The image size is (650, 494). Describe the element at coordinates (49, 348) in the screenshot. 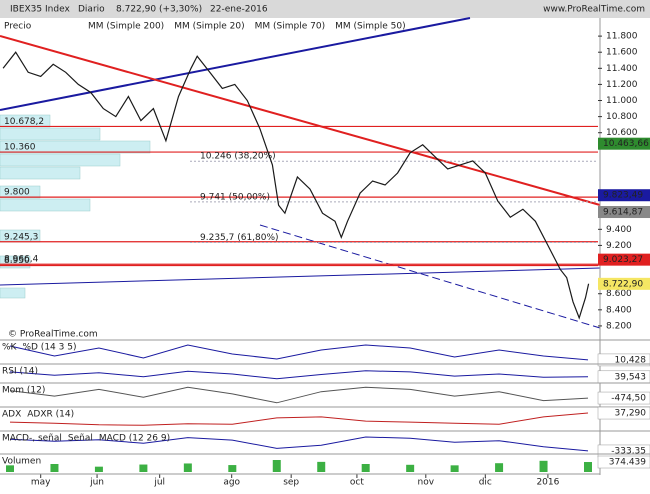

I see `indicator-label: %D (14 3 5)` at that location.